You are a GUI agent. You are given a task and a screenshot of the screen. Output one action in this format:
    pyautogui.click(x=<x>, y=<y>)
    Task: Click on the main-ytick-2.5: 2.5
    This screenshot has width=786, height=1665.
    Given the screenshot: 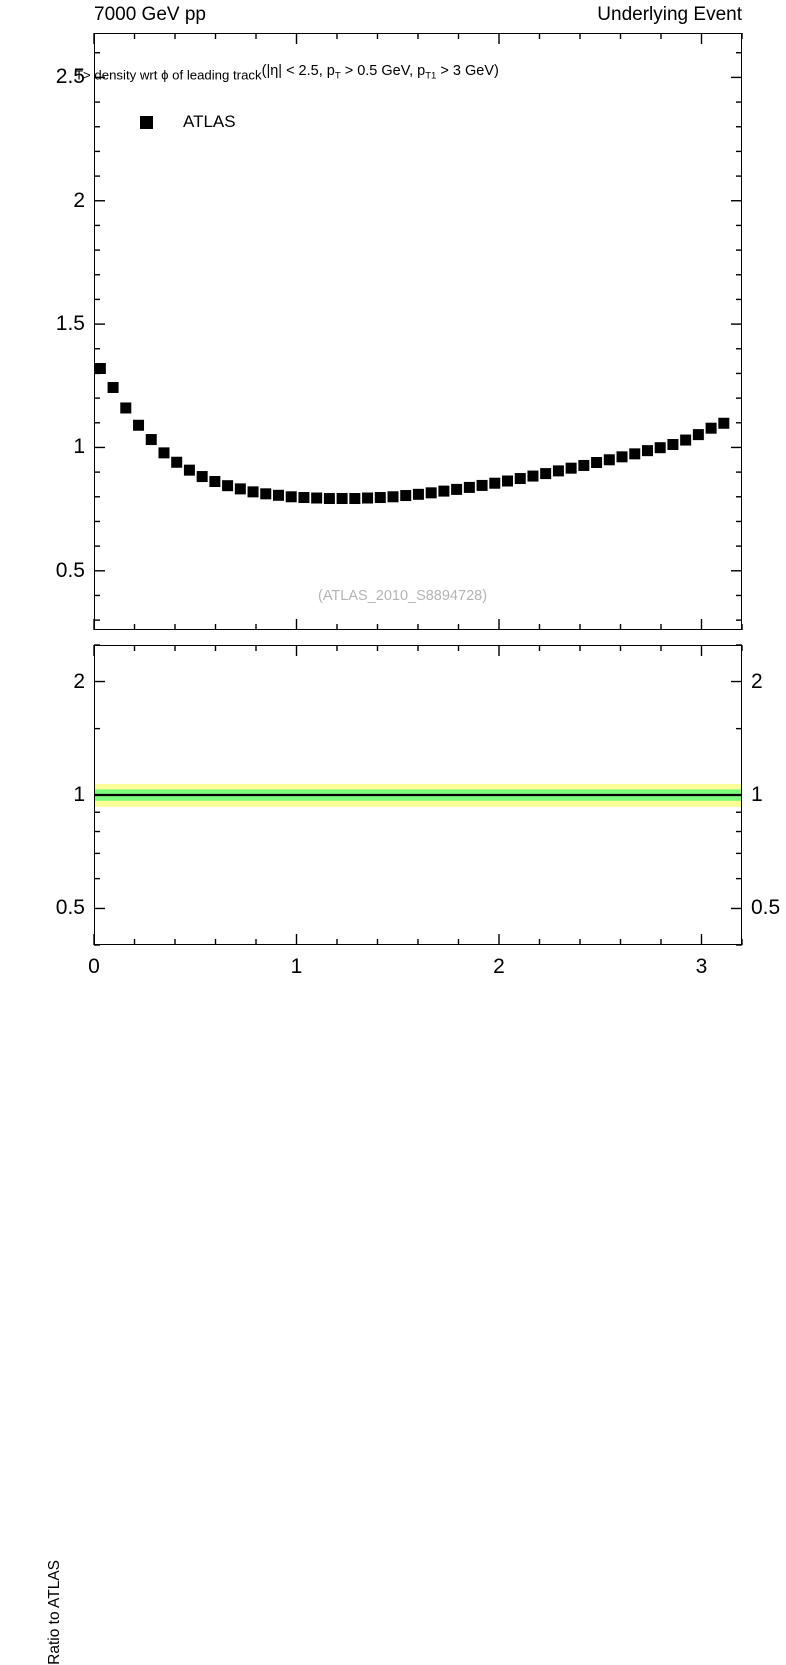 What is the action you would take?
    pyautogui.click(x=70, y=77)
    